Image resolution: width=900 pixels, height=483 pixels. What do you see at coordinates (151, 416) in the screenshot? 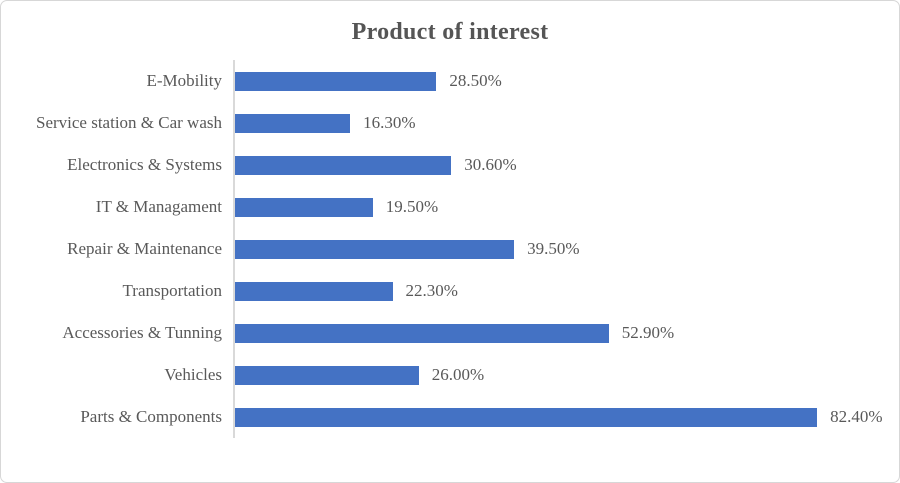
I see `category-label: Parts & Components` at bounding box center [151, 416].